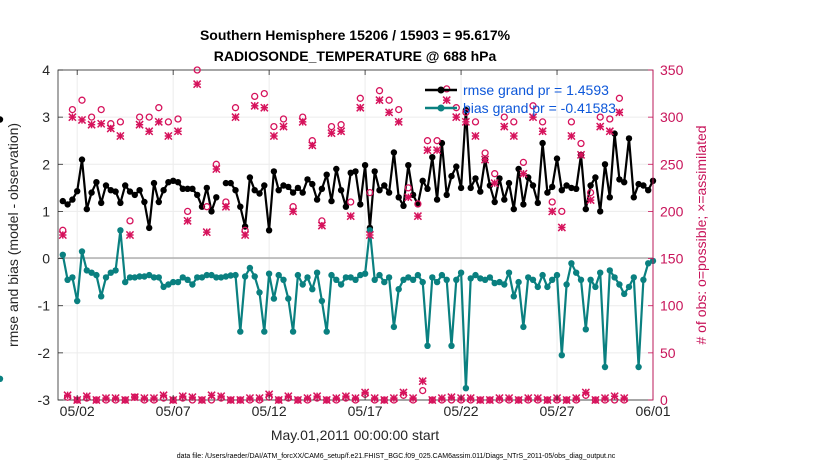 This screenshot has width=830, height=470. What do you see at coordinates (441, 108) in the screenshot?
I see `legend-bias-marker` at bounding box center [441, 108].